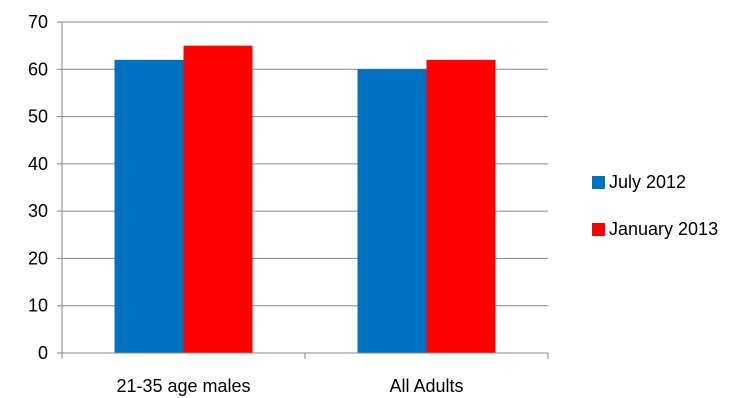 The width and height of the screenshot is (756, 398). What do you see at coordinates (38, 164) in the screenshot?
I see `y-tick-label: 40` at bounding box center [38, 164].